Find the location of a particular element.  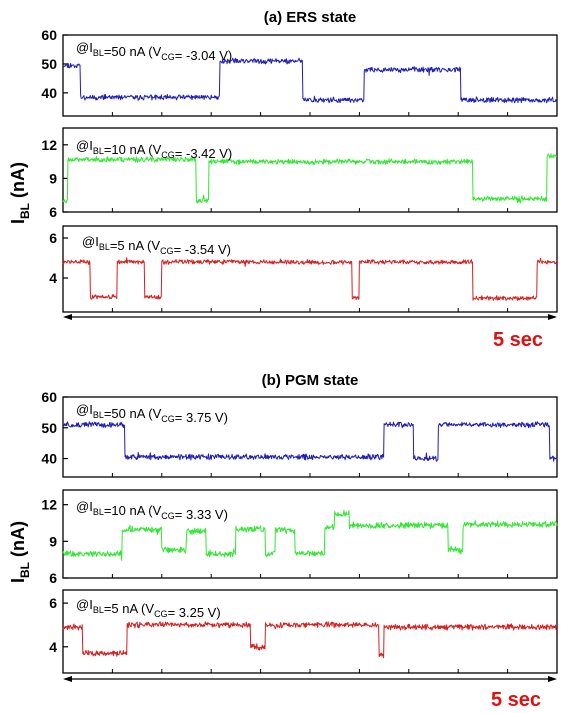

panel-annotation: @IBL=5 nA (VCG= -3.54 V) is located at coordinates (156, 245).